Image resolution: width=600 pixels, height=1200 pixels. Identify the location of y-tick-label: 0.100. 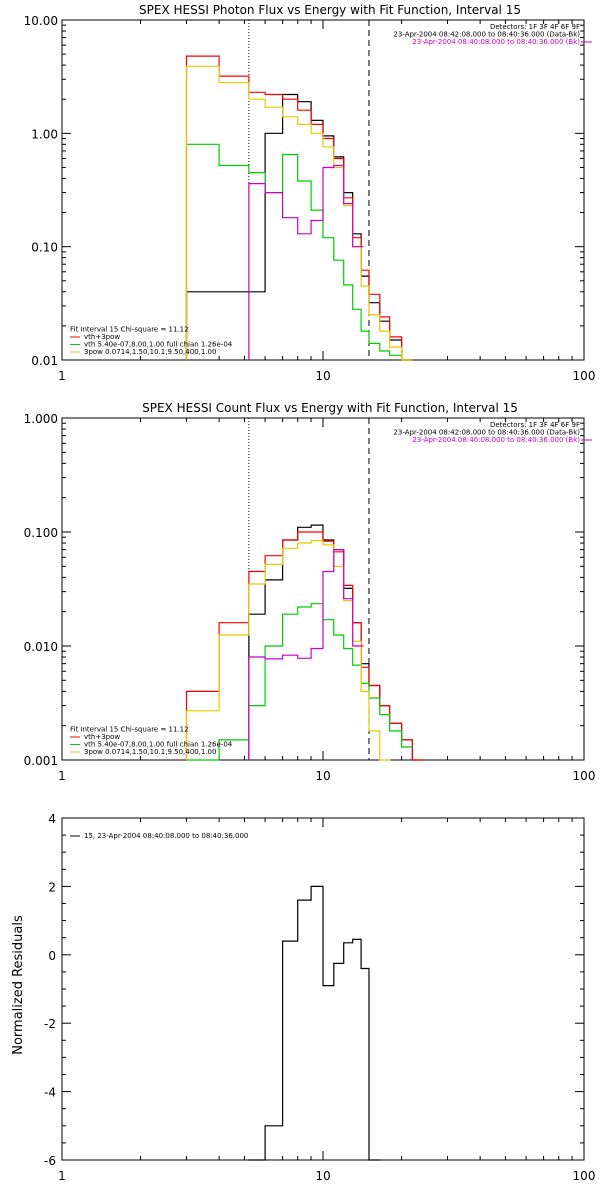
(41, 533).